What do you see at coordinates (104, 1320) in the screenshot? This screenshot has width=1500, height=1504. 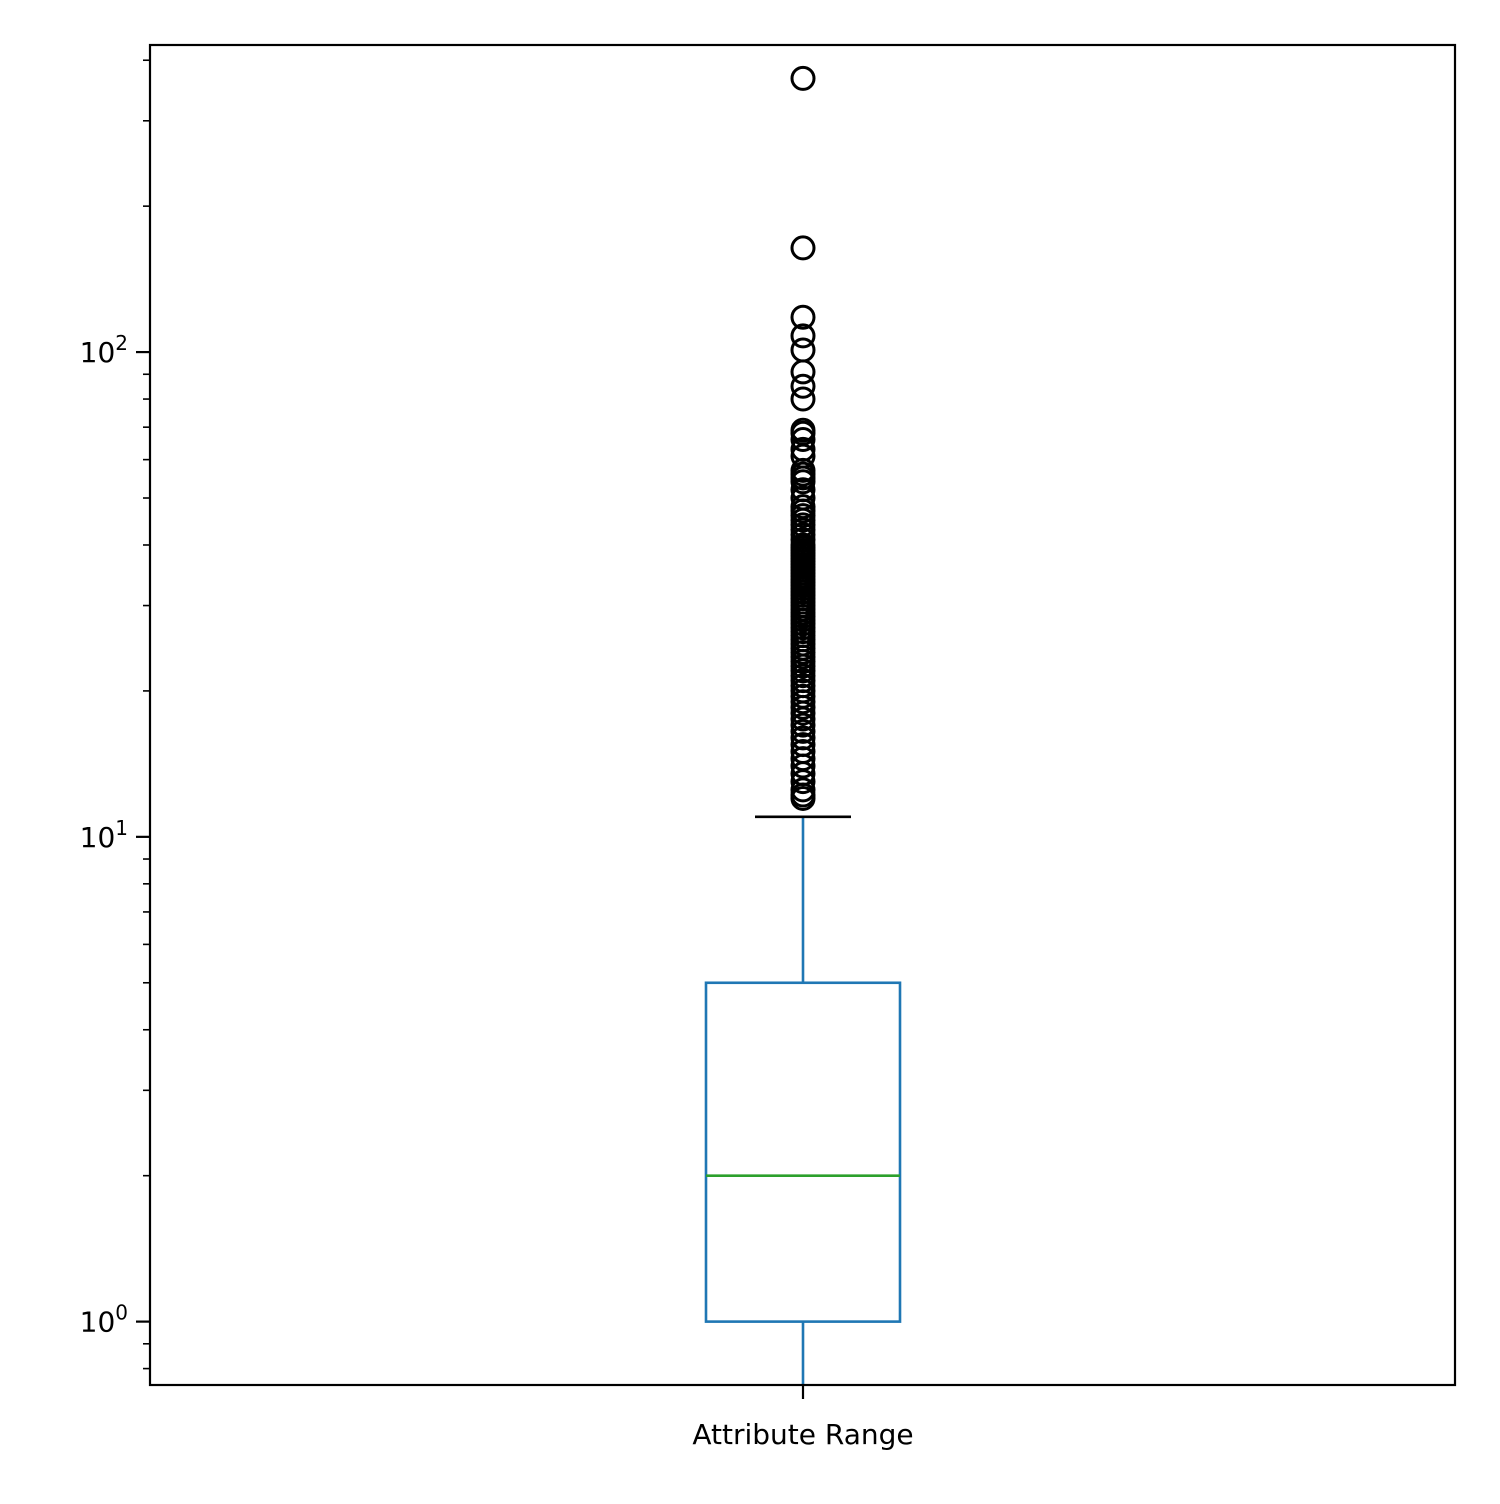 I see `y-tick-label: 10⁰` at bounding box center [104, 1320].